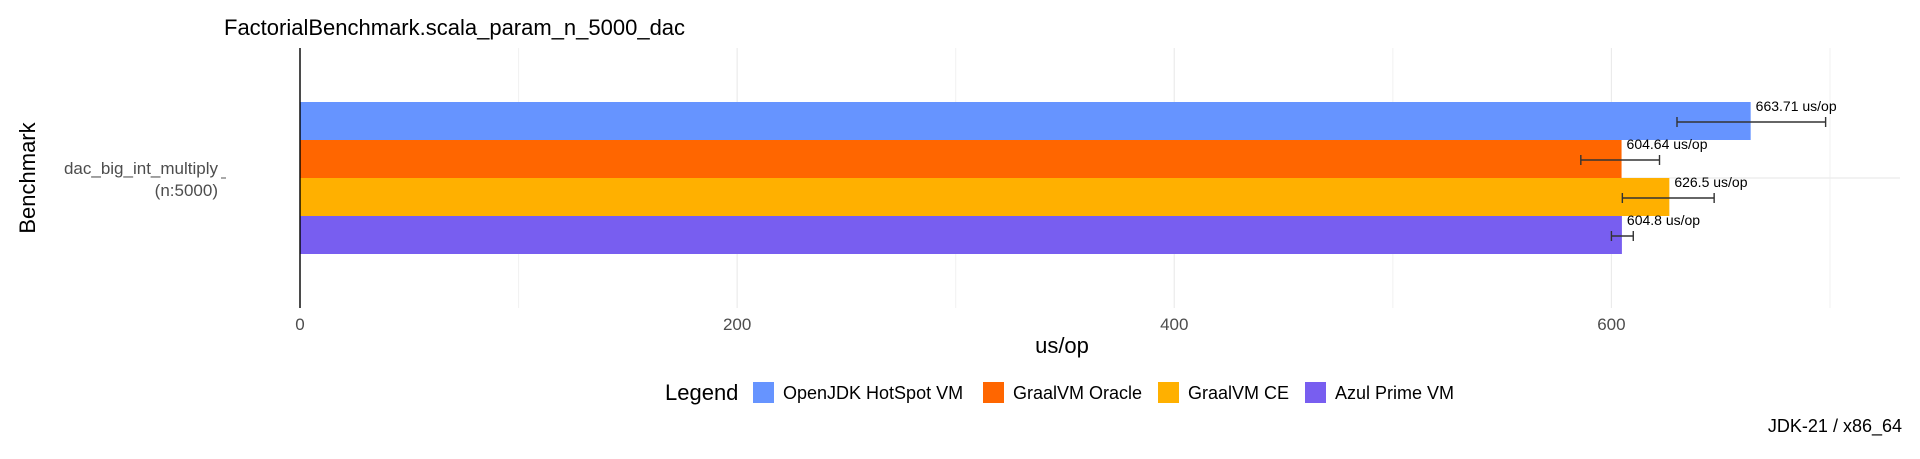 This screenshot has width=1920, height=459. Describe the element at coordinates (1174, 324) in the screenshot. I see `x-tick-label: 400` at that location.